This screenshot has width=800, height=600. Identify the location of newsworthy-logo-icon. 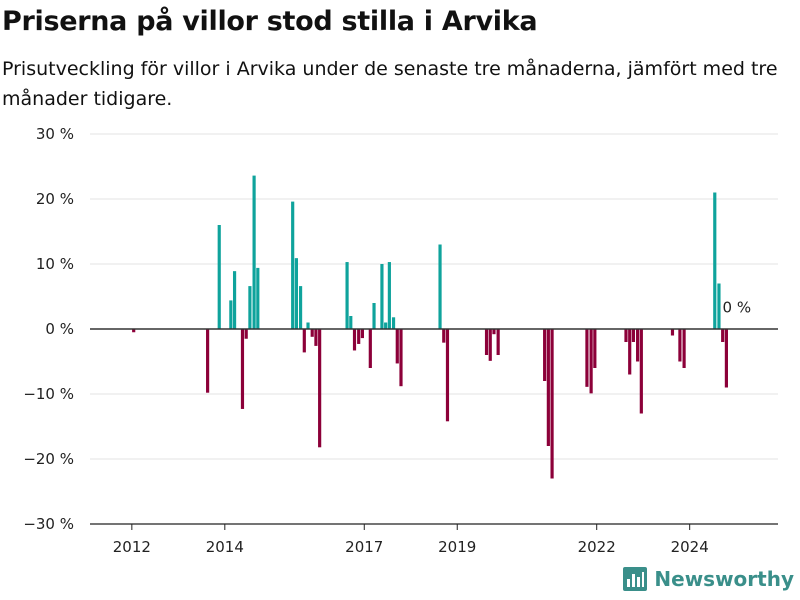
(635, 579).